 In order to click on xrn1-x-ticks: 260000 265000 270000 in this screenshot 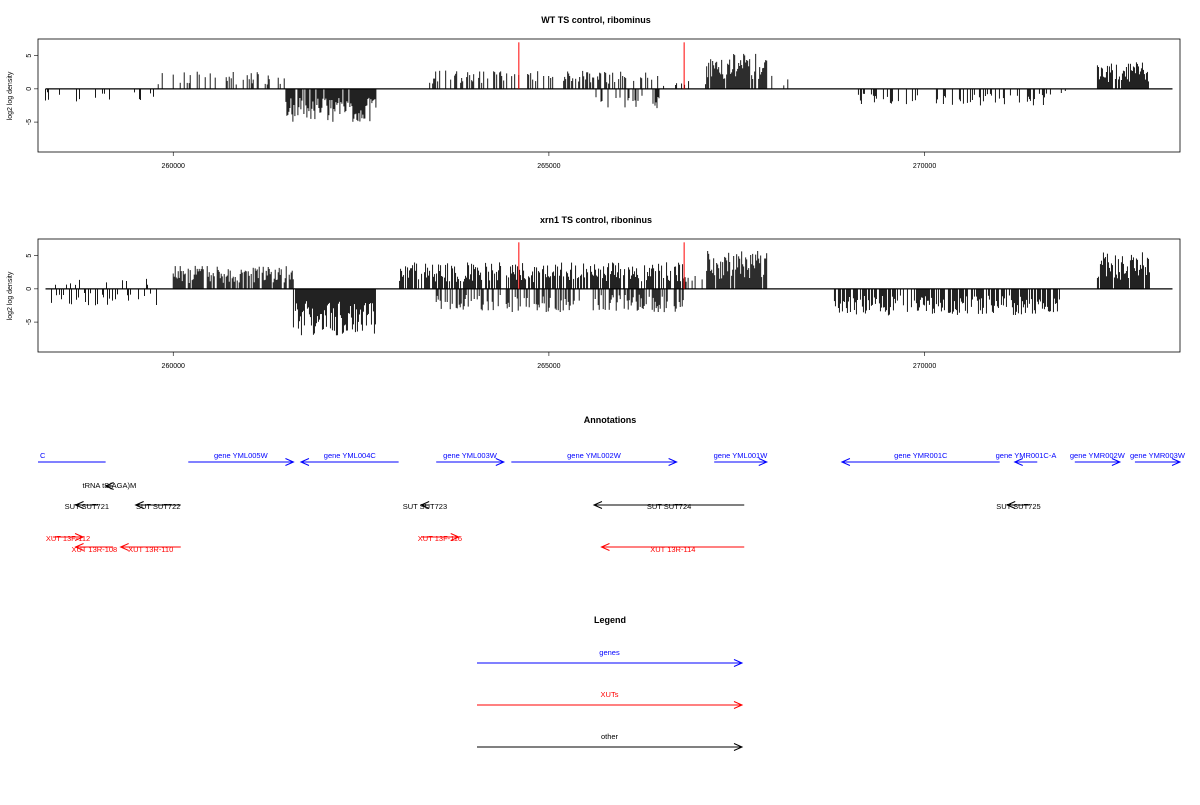, I will do `click(549, 361)`.